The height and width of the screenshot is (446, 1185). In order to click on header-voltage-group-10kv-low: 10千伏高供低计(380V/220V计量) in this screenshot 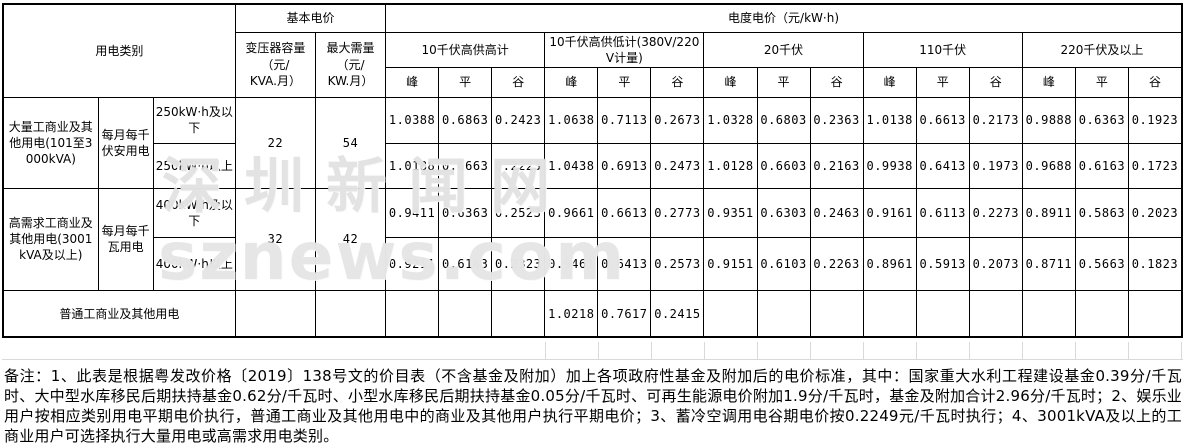, I will do `click(624, 49)`.